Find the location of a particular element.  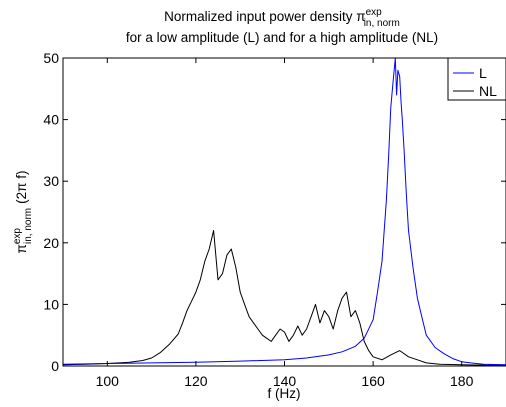

legend-box is located at coordinates (476, 79).